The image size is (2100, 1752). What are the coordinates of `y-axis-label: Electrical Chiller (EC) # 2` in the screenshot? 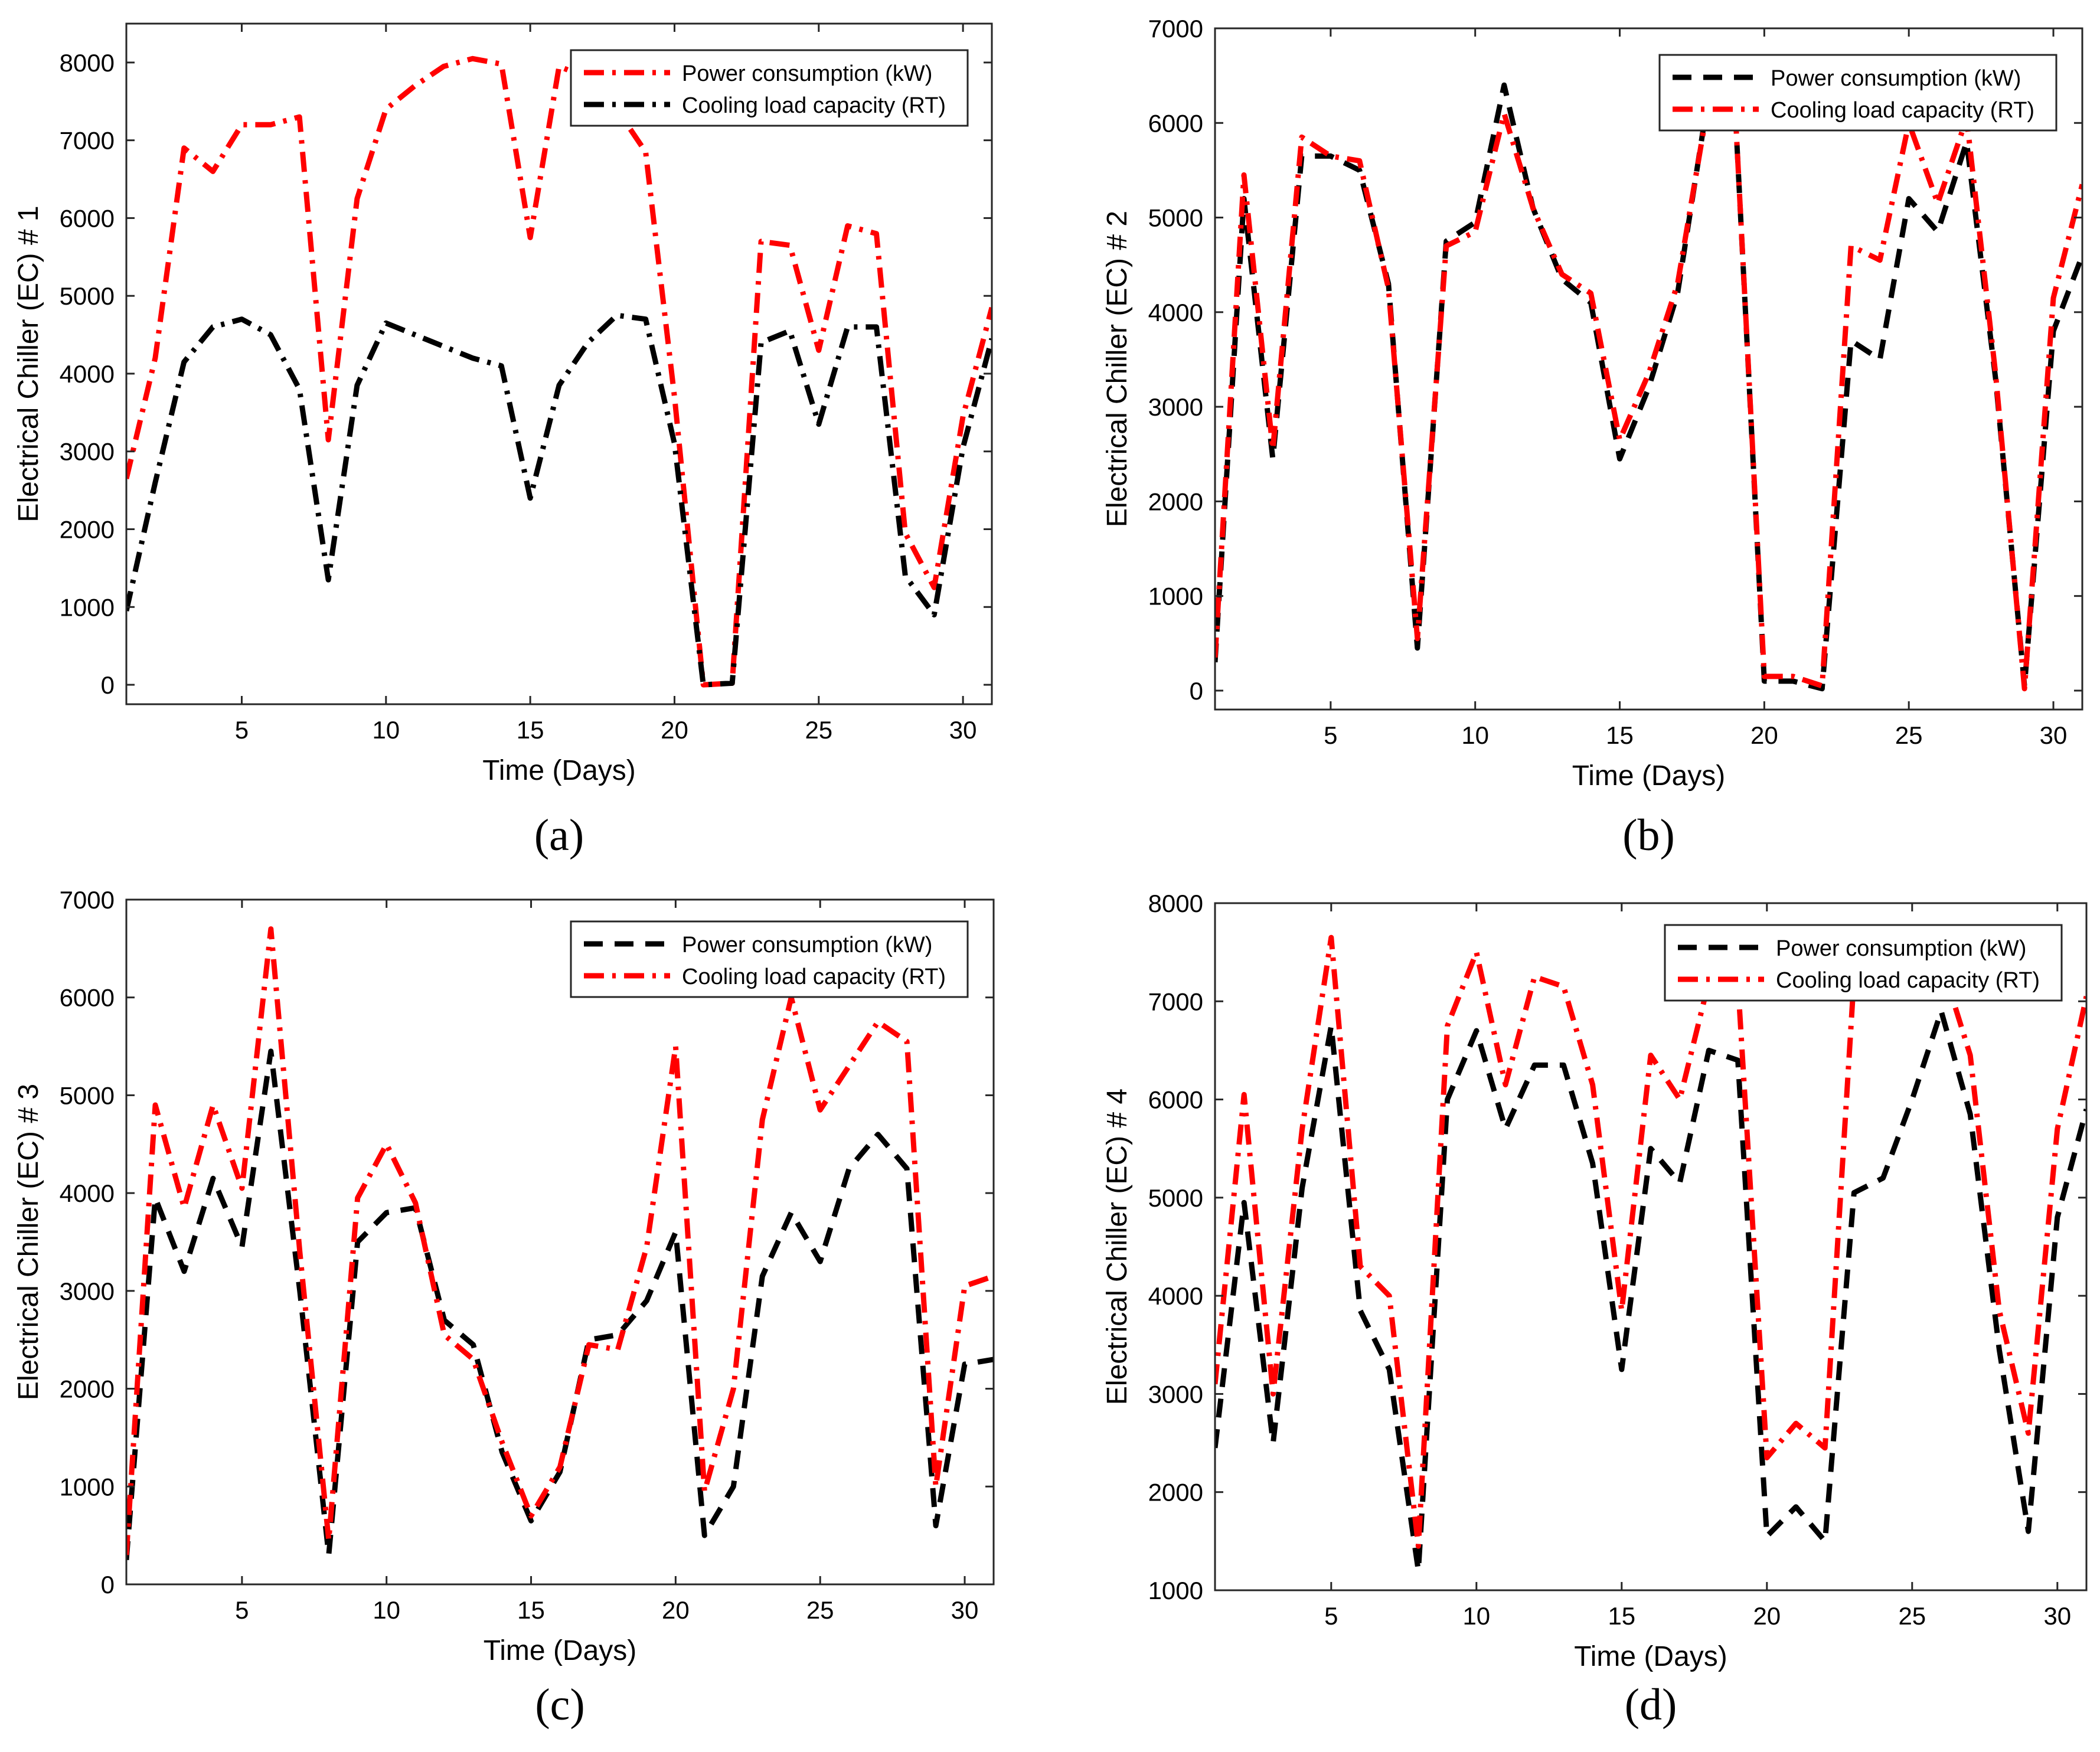 It's located at (1118, 369).